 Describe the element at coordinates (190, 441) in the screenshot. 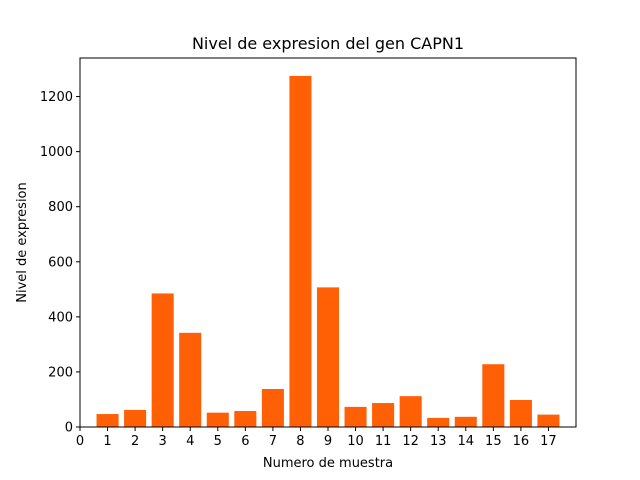

I see `x-tick-label-4: 4` at that location.